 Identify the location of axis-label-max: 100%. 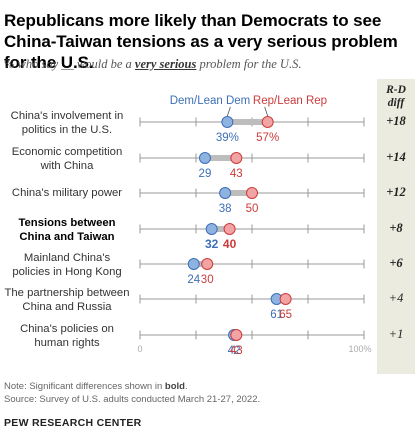
(359, 349).